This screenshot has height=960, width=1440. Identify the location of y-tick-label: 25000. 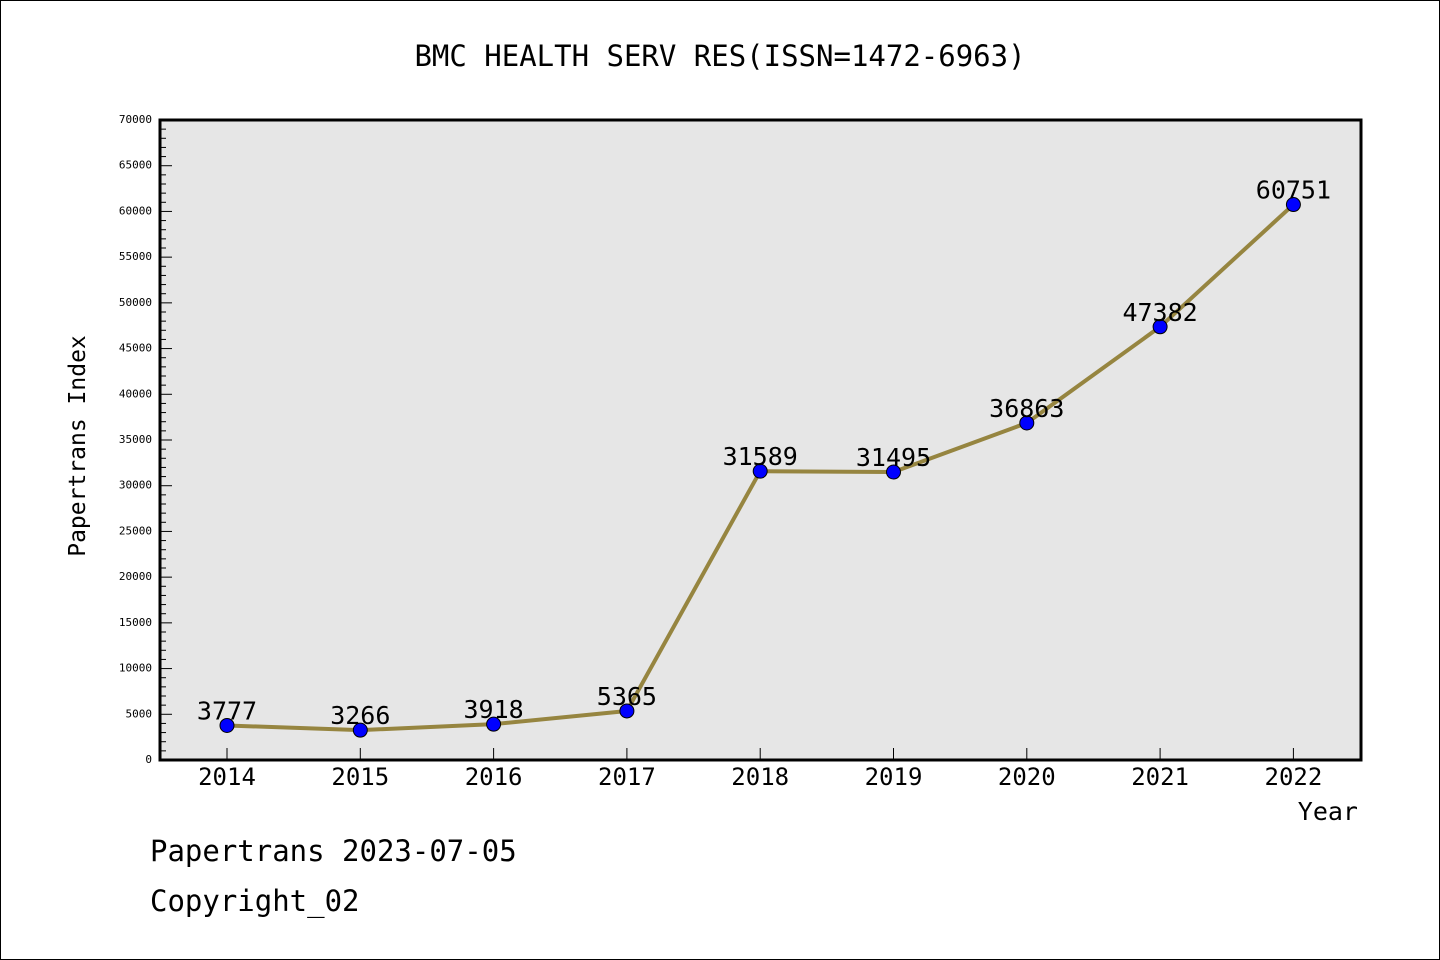
(135, 530).